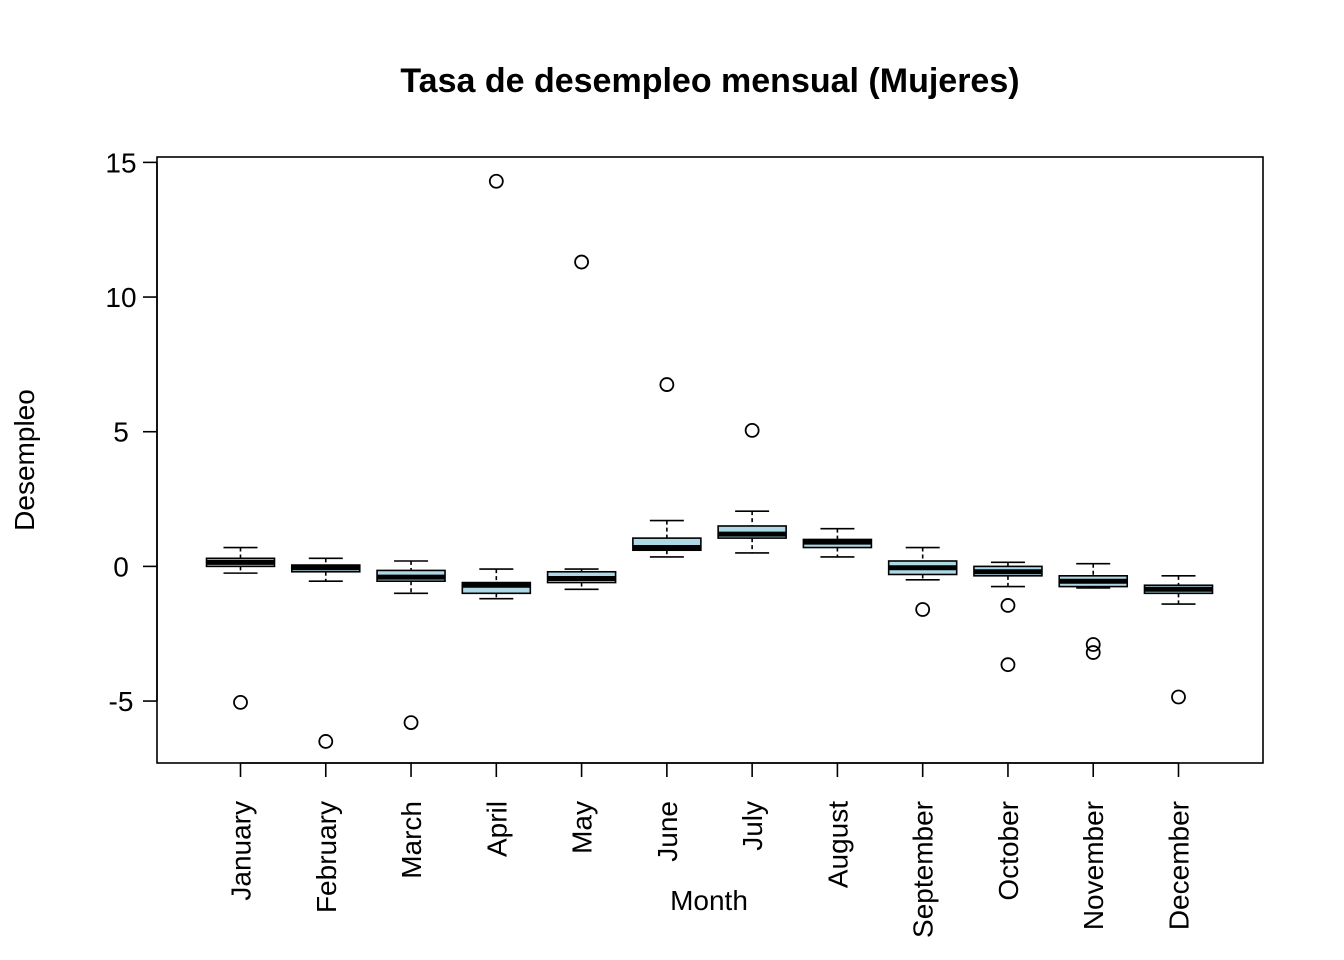  Describe the element at coordinates (411, 840) in the screenshot. I see `x-tick-label: March` at that location.